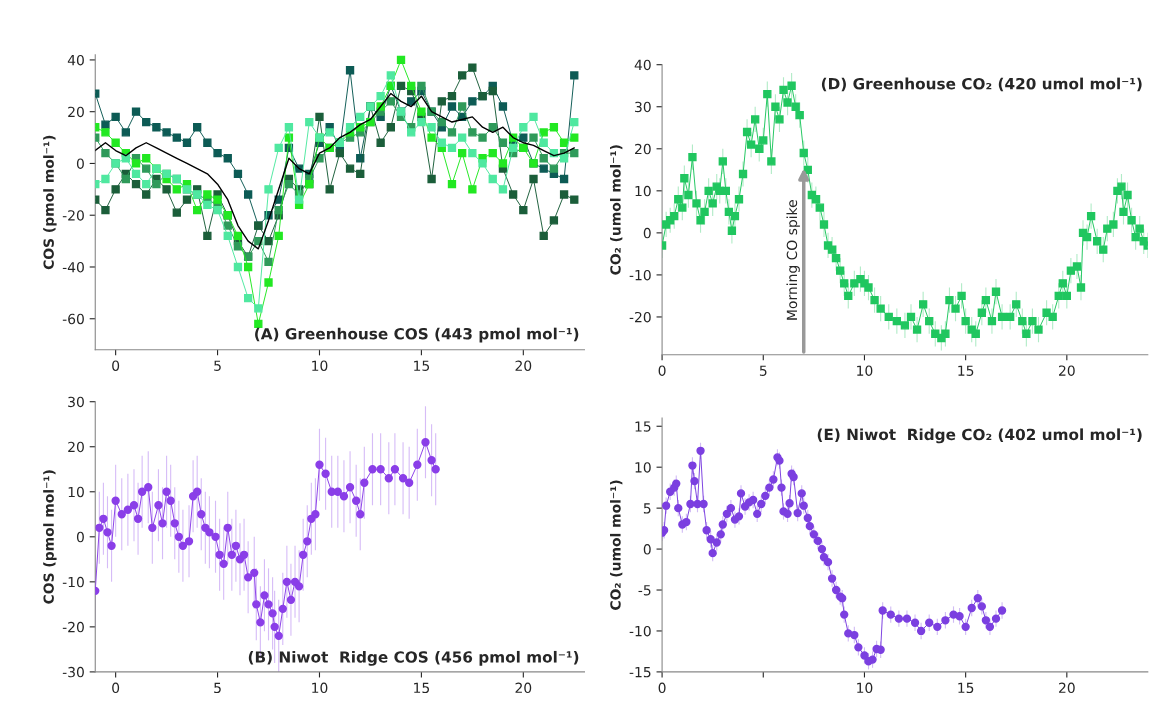 This screenshot has height=711, width=1176. What do you see at coordinates (981, 84) in the screenshot?
I see `annotation: (D) Greenhouse CO₂ (420 umol mol⁻¹)` at bounding box center [981, 84].